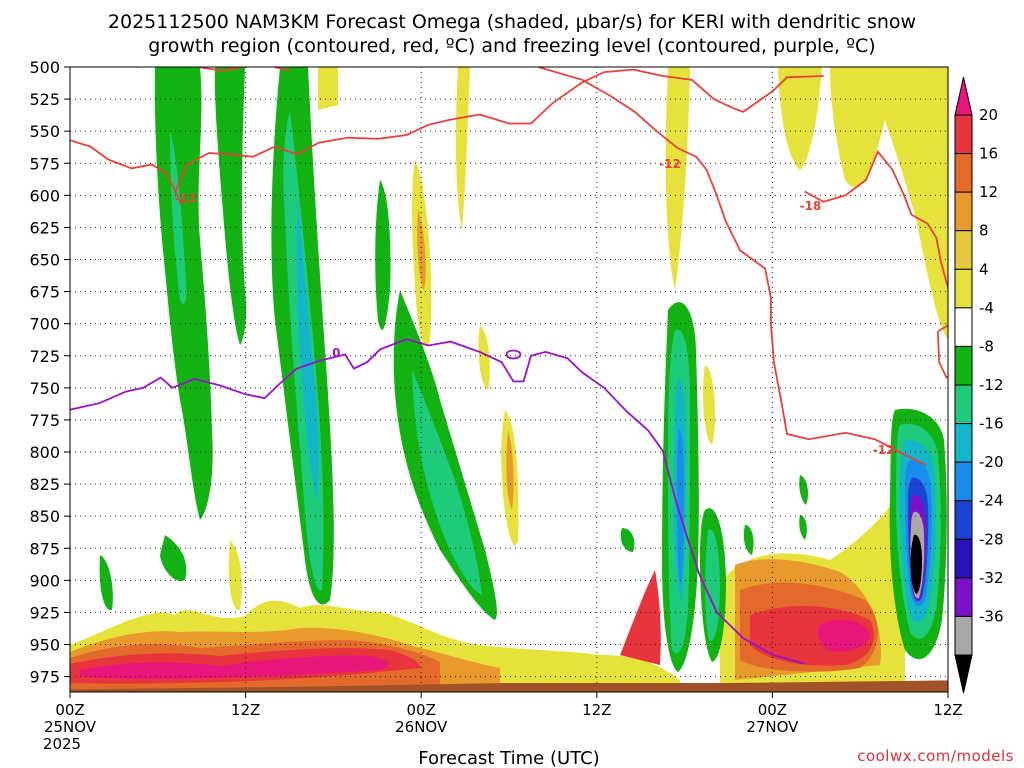  I want to click on colorbar-label: -8, so click(986, 346).